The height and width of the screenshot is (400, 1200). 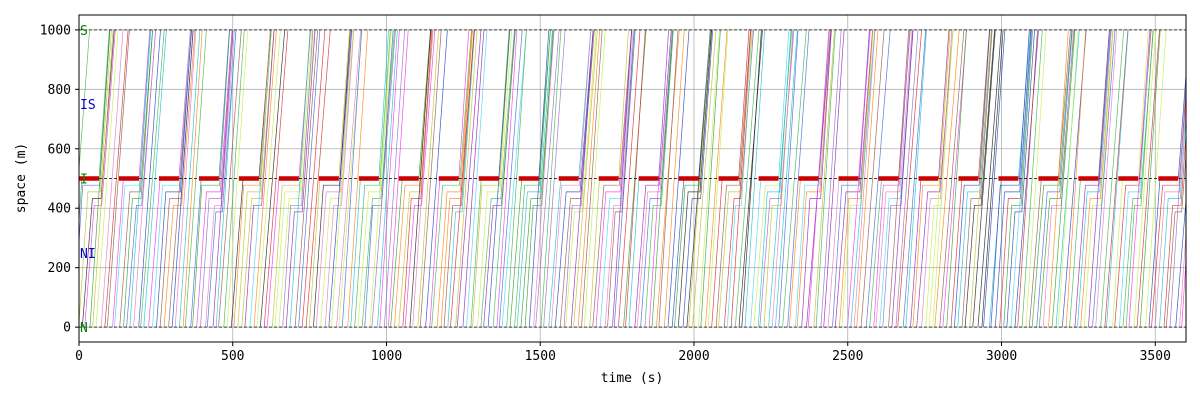 I want to click on x-tick-label: 1000, so click(x=386, y=356).